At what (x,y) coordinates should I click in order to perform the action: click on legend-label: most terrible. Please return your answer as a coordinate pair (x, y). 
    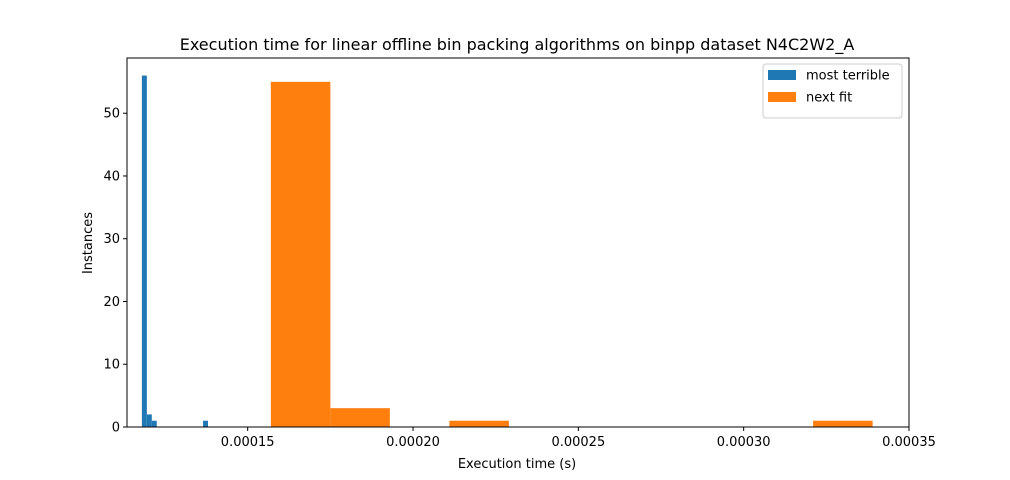
    Looking at the image, I should click on (848, 76).